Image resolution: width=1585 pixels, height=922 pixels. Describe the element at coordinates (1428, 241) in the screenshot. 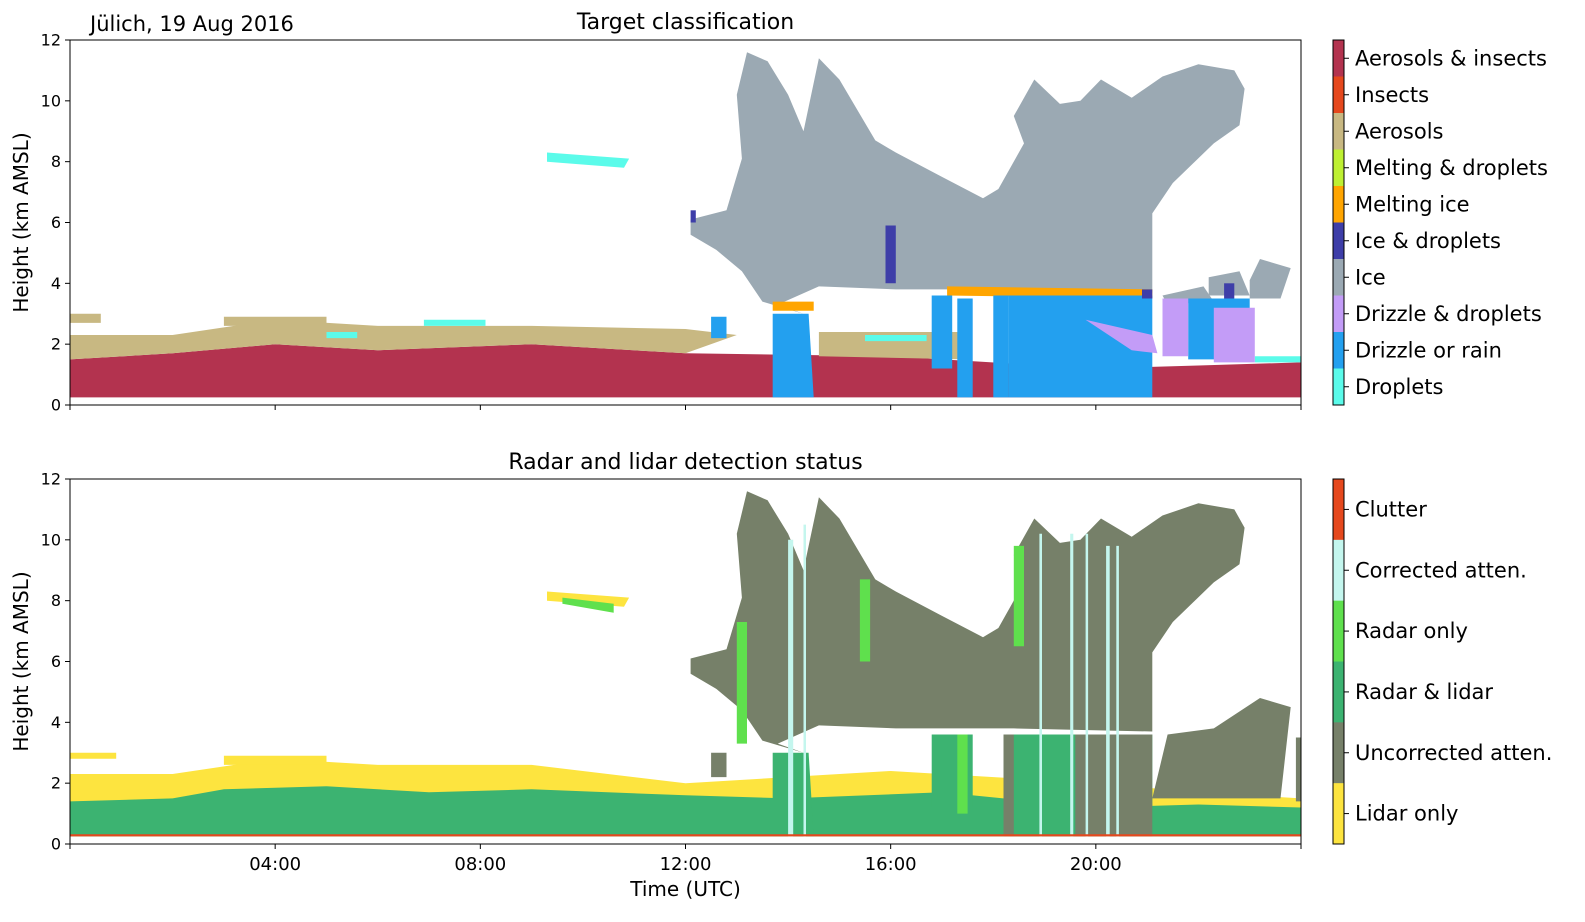

I see `colorbar-label: Ice & droplets` at that location.